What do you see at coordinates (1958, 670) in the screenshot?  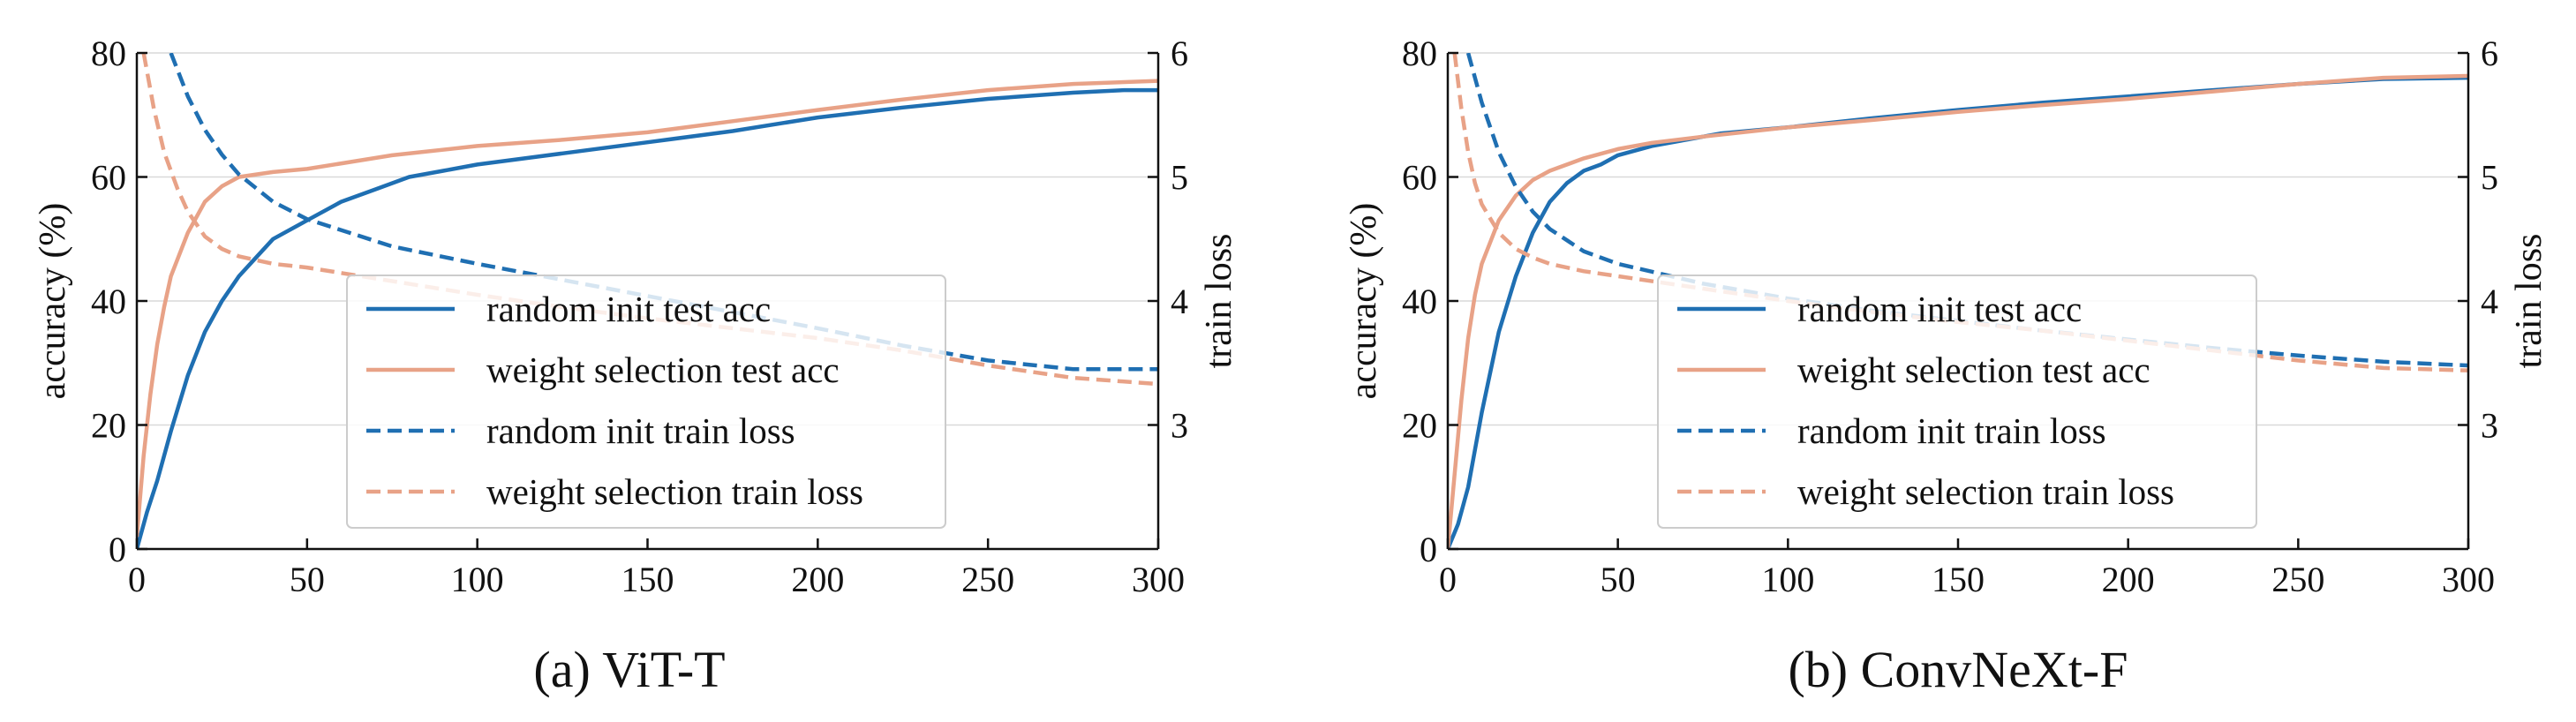 I see `panel-caption: (b) ConvNeXt-F` at bounding box center [1958, 670].